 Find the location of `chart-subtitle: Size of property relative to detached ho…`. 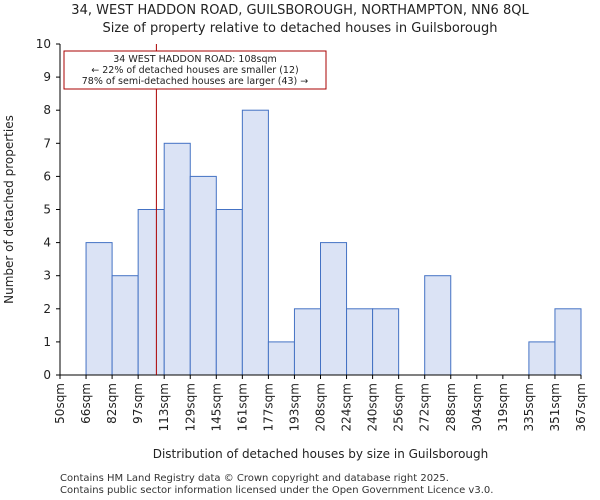

chart-subtitle: Size of property relative to detached ho… is located at coordinates (300, 28).